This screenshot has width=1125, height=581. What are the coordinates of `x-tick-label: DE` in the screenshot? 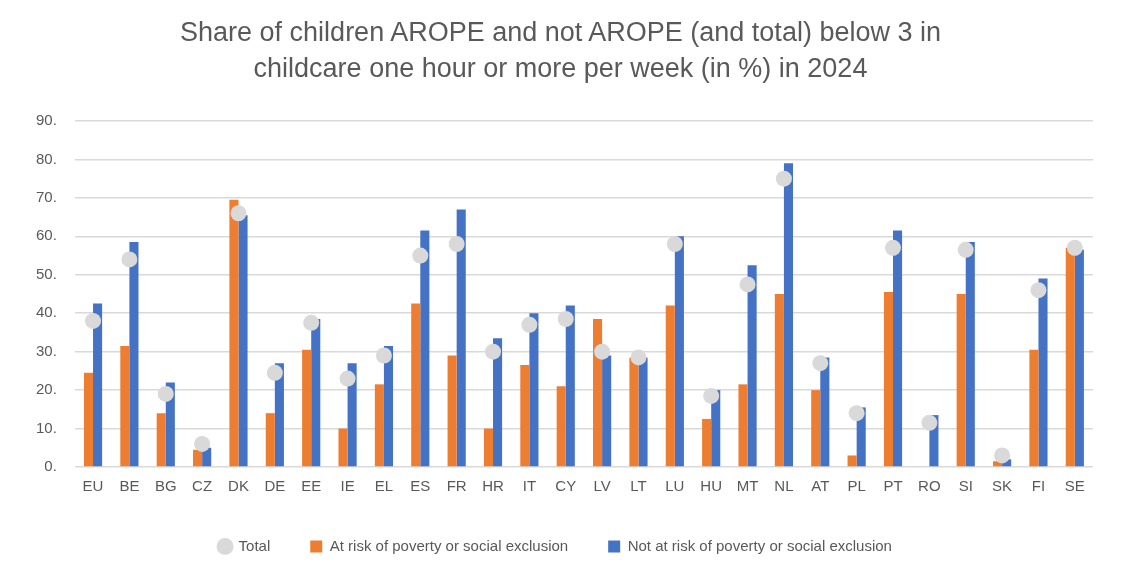 It's located at (275, 486).